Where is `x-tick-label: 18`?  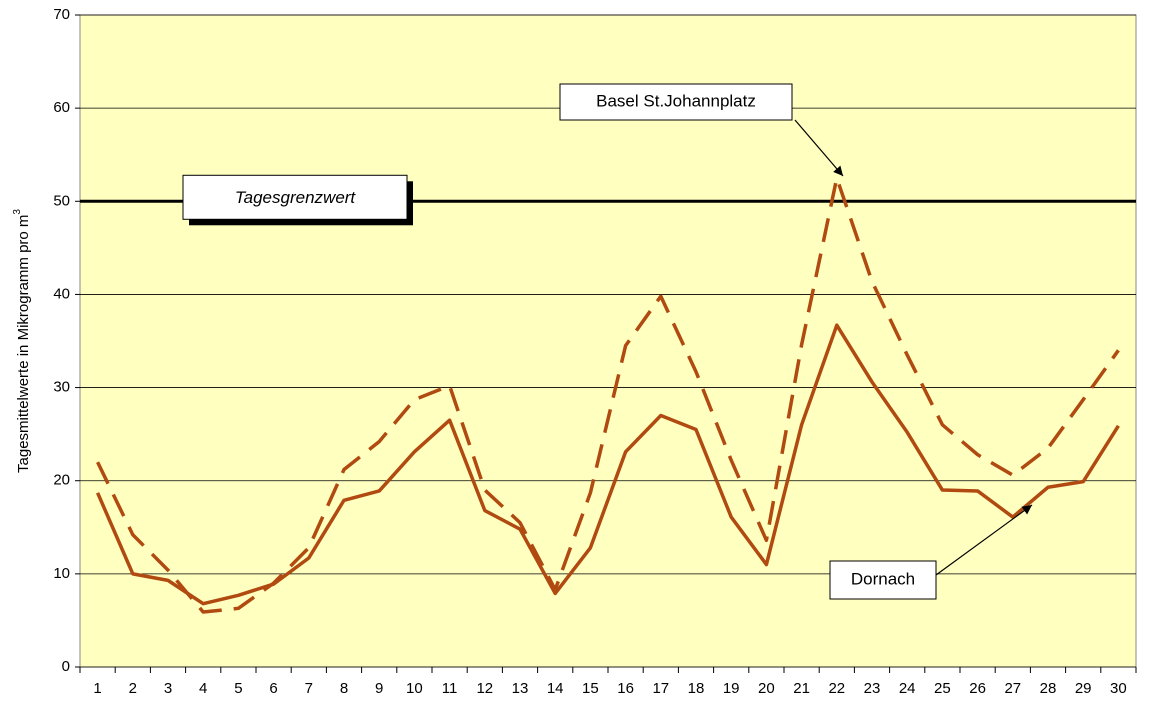 x-tick-label: 18 is located at coordinates (696, 688).